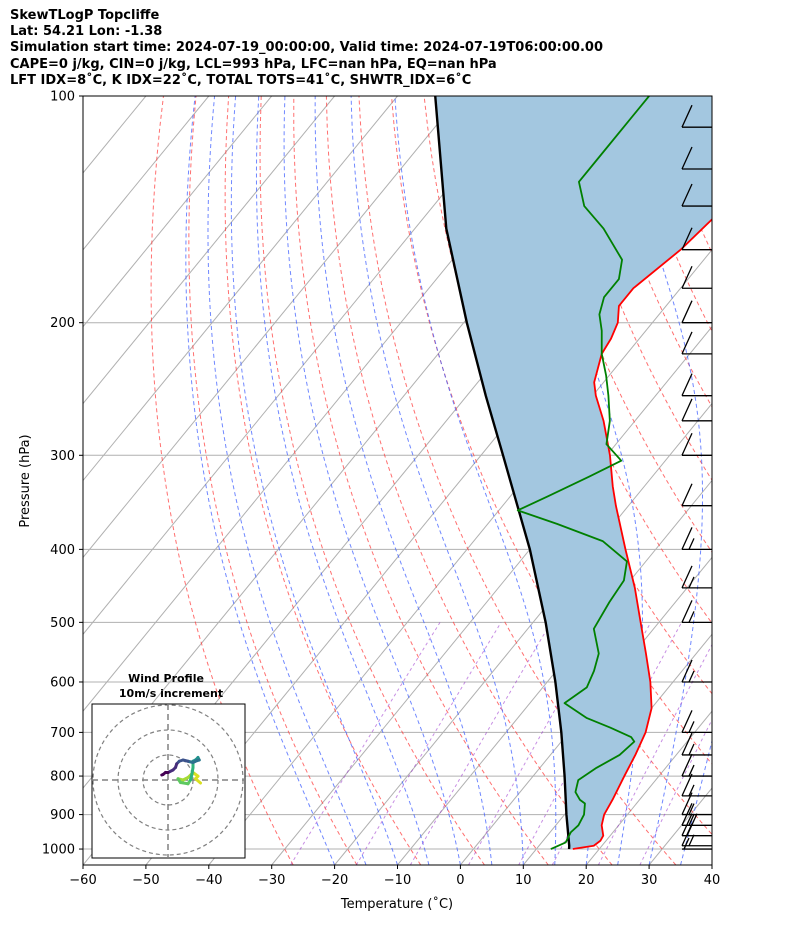 This screenshot has width=794, height=937. Describe the element at coordinates (62, 815) in the screenshot. I see `y-tick-label: 900` at that location.